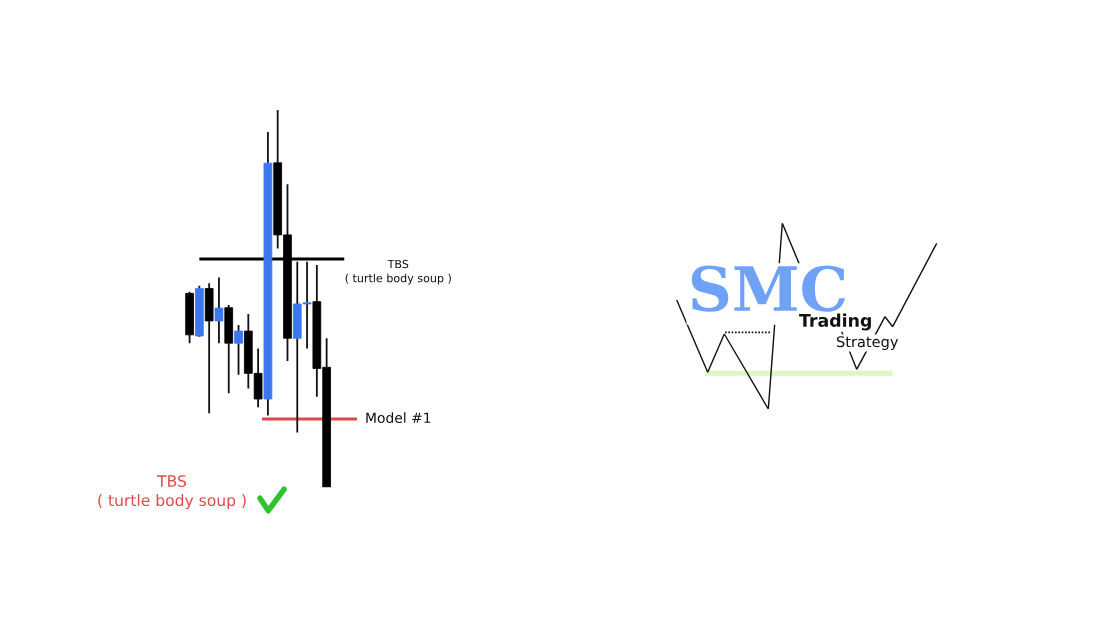 The height and width of the screenshot is (619, 1100). Describe the element at coordinates (867, 343) in the screenshot. I see `text: Strategy` at that location.